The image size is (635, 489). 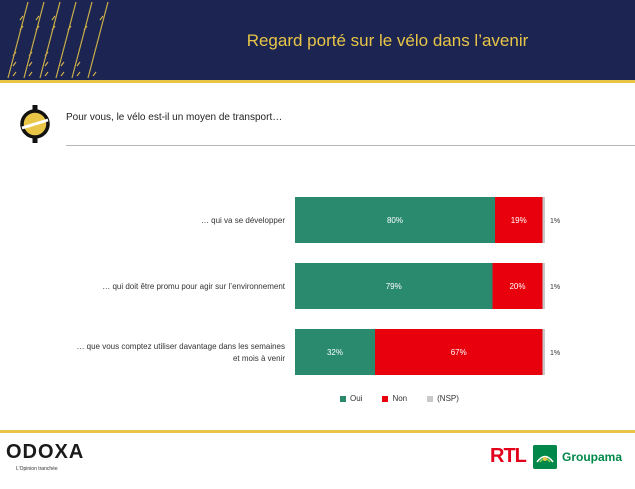 I want to click on bar-value-label: 80%, so click(x=395, y=220).